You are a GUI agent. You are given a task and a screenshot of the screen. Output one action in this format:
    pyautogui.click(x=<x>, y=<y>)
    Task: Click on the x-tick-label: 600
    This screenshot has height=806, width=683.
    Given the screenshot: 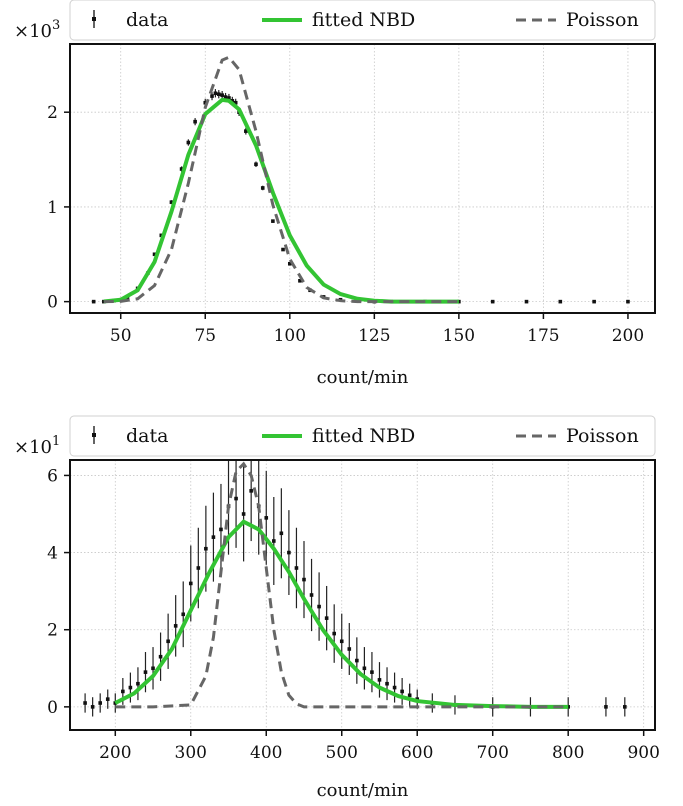 What is the action you would take?
    pyautogui.click(x=417, y=753)
    